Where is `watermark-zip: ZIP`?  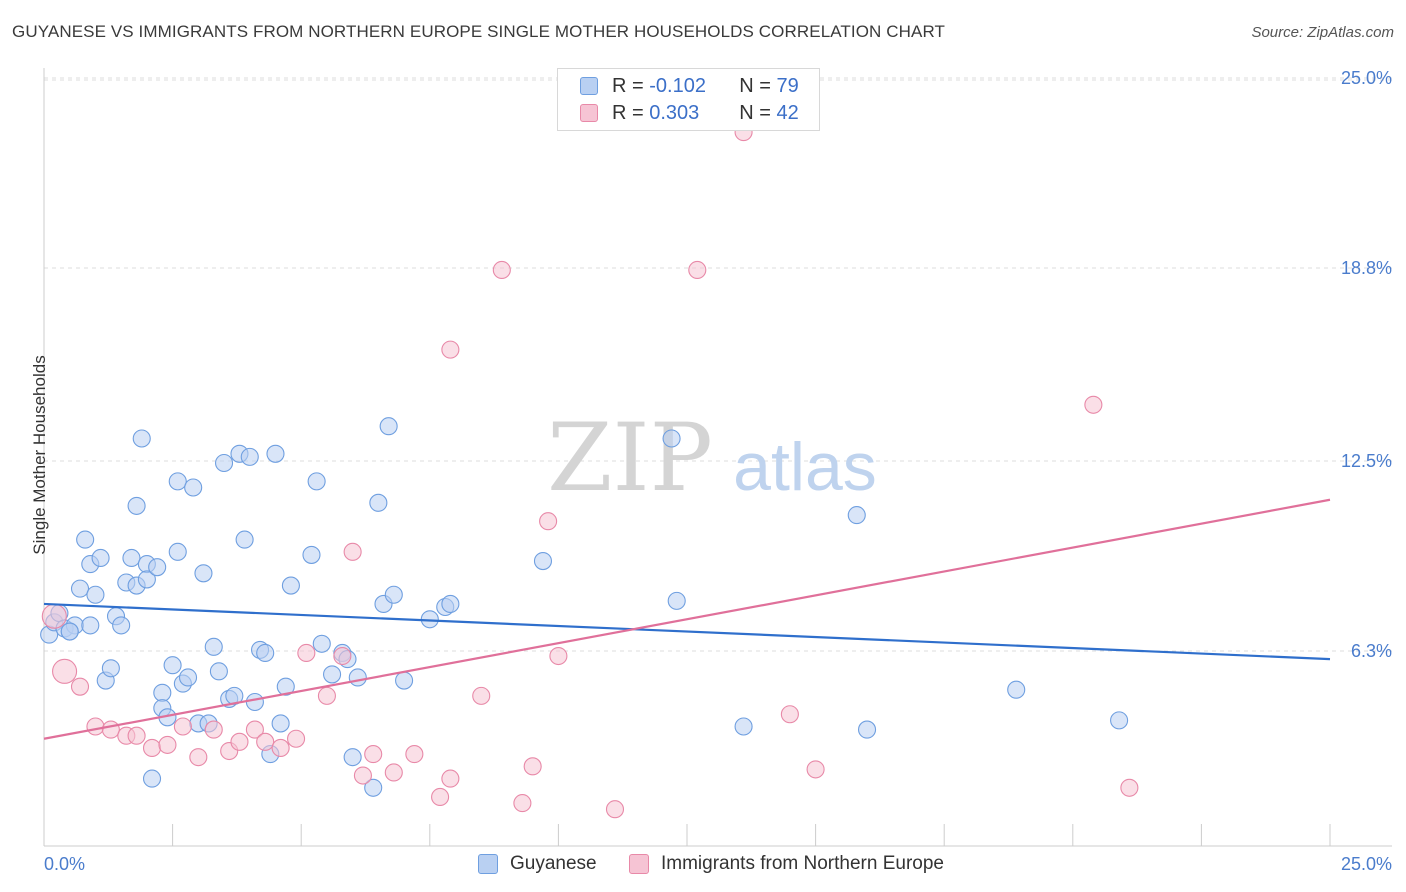
watermark-zip: ZIP is located at coordinates (630, 458).